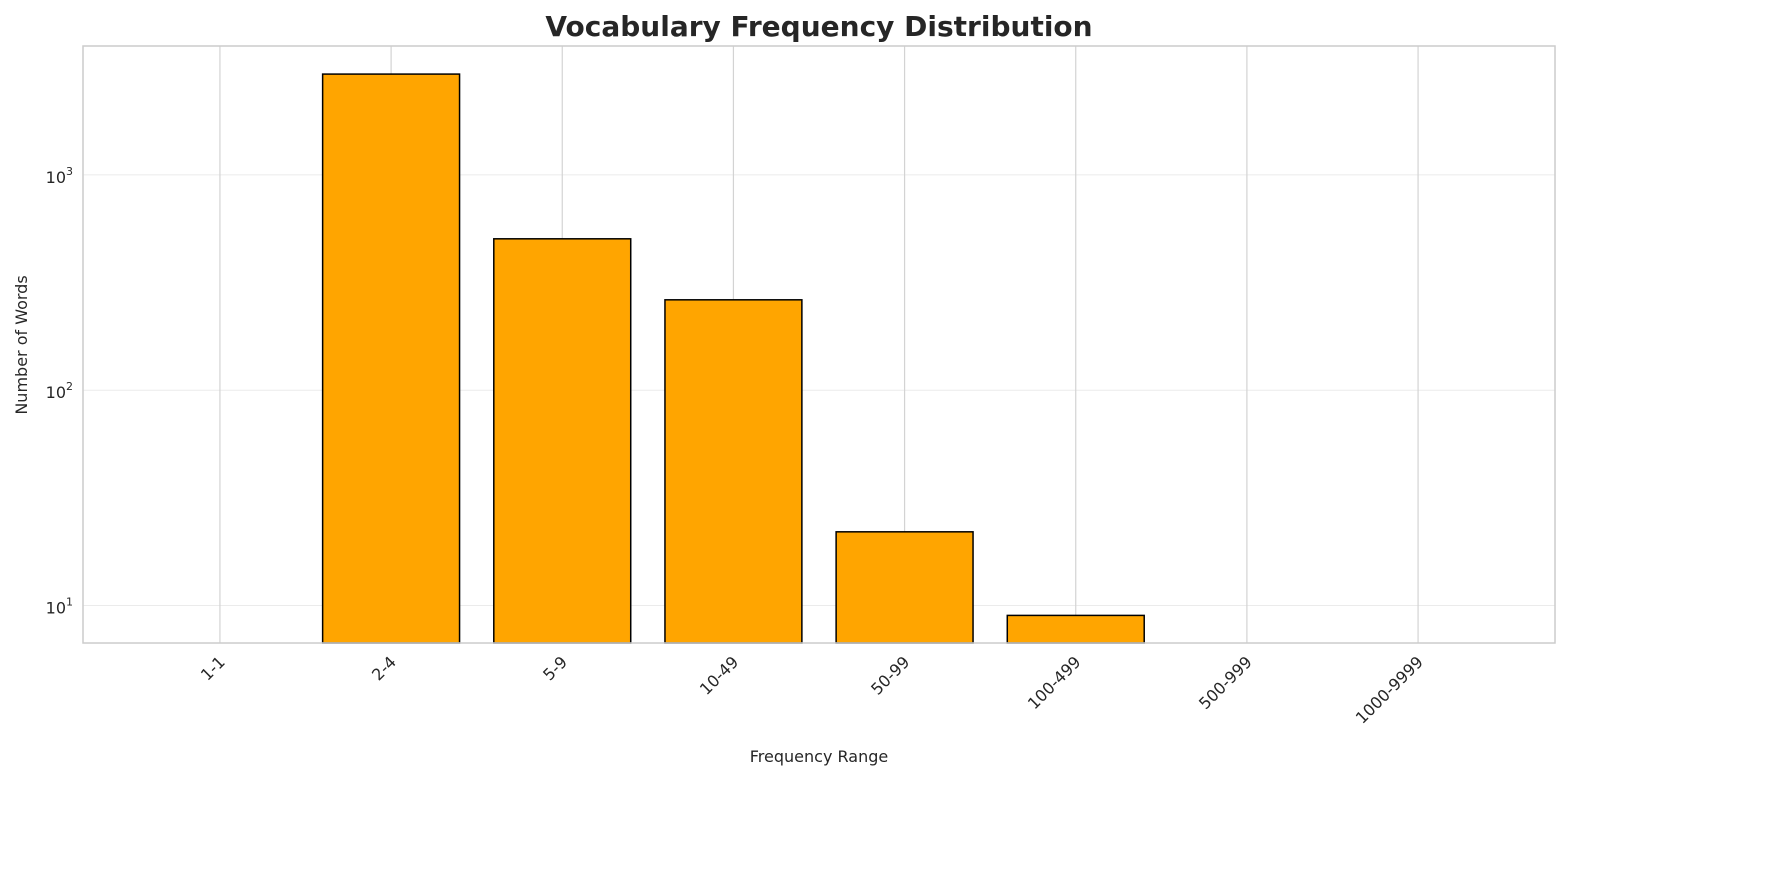 This screenshot has width=1783, height=885. What do you see at coordinates (1225, 682) in the screenshot?
I see `x-tick-label: 500-999` at bounding box center [1225, 682].